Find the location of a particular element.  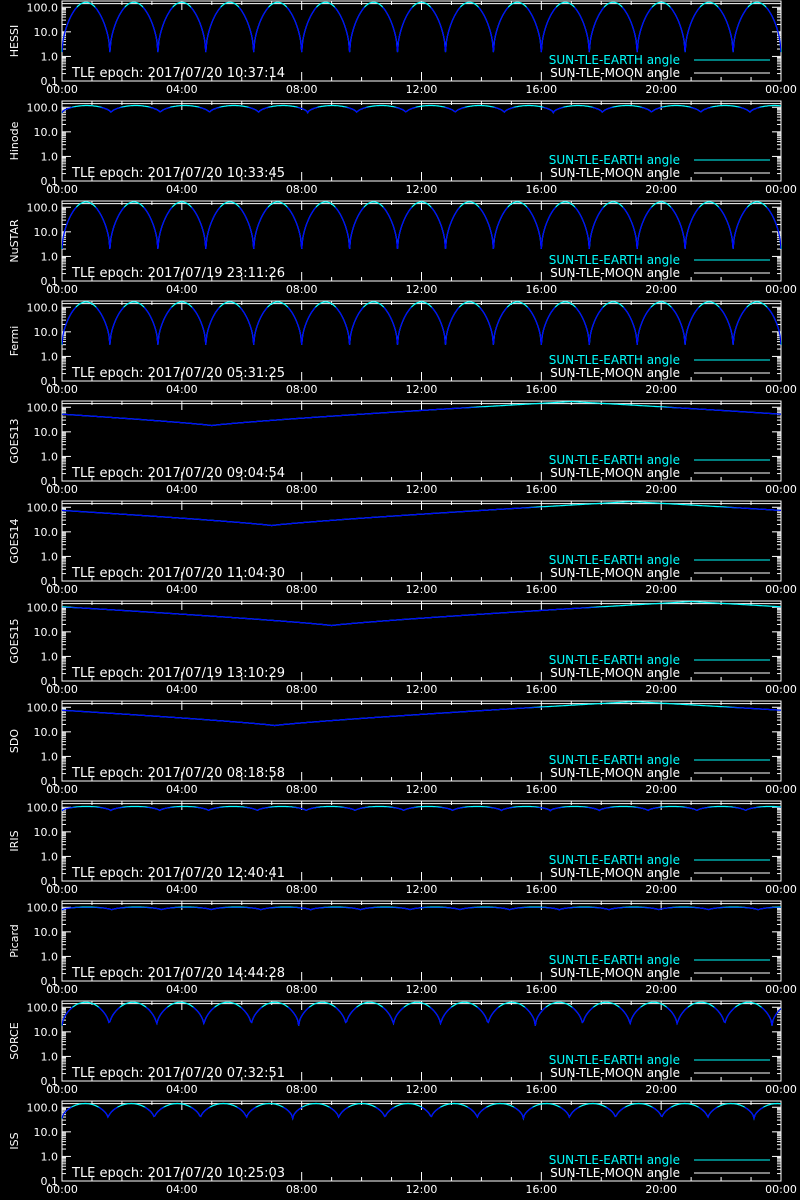

satellite-name: IRIS is located at coordinates (14, 840).